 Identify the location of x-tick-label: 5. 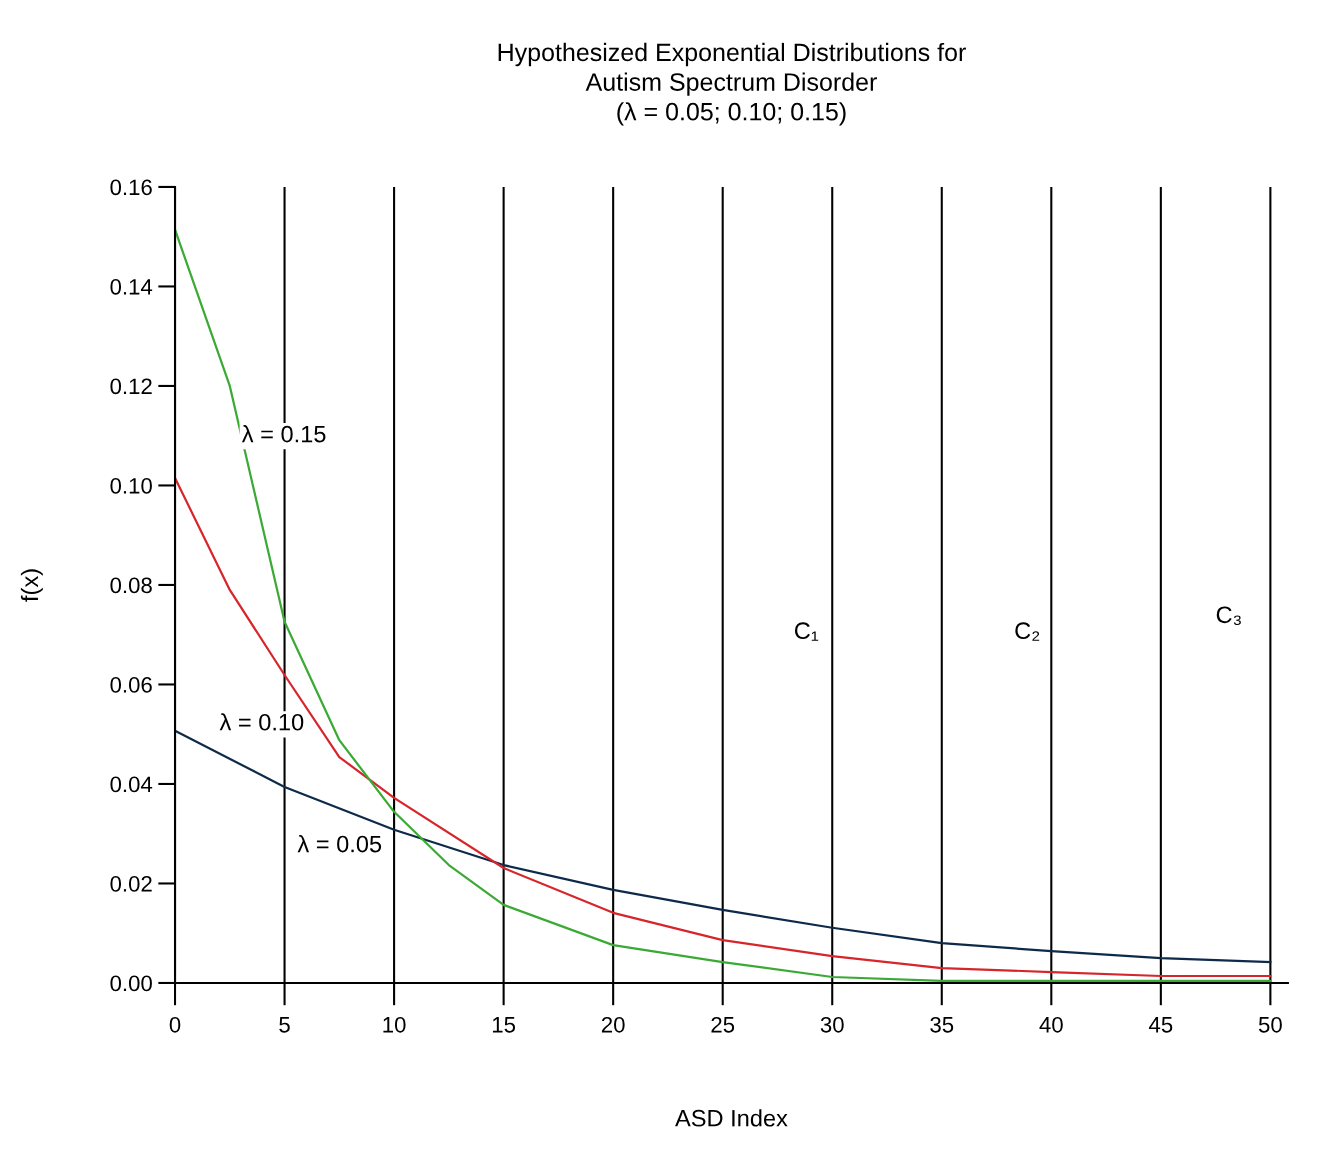
(284, 1025).